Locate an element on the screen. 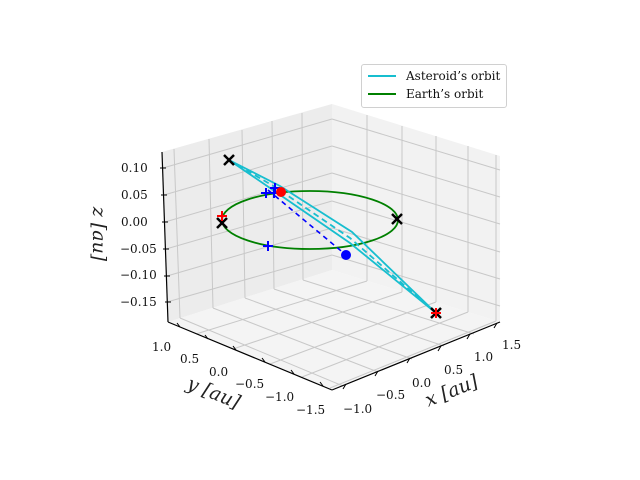  earth-line-swatch-icon is located at coordinates (382, 94).